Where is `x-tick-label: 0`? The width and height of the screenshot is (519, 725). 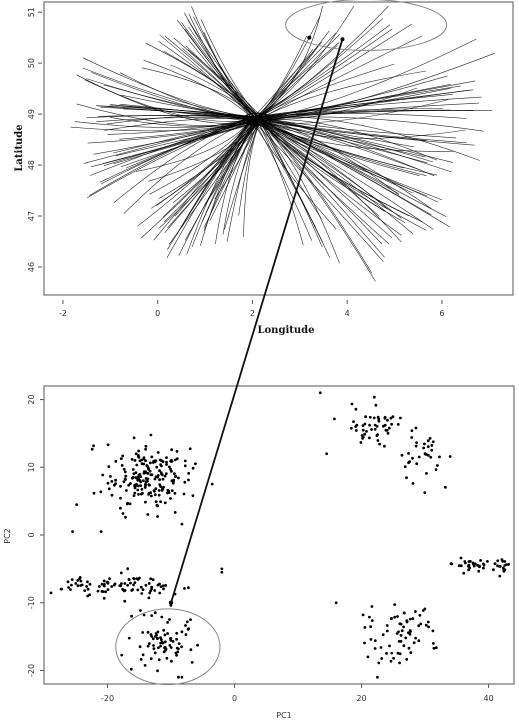
x-tick-label: 0 is located at coordinates (157, 313).